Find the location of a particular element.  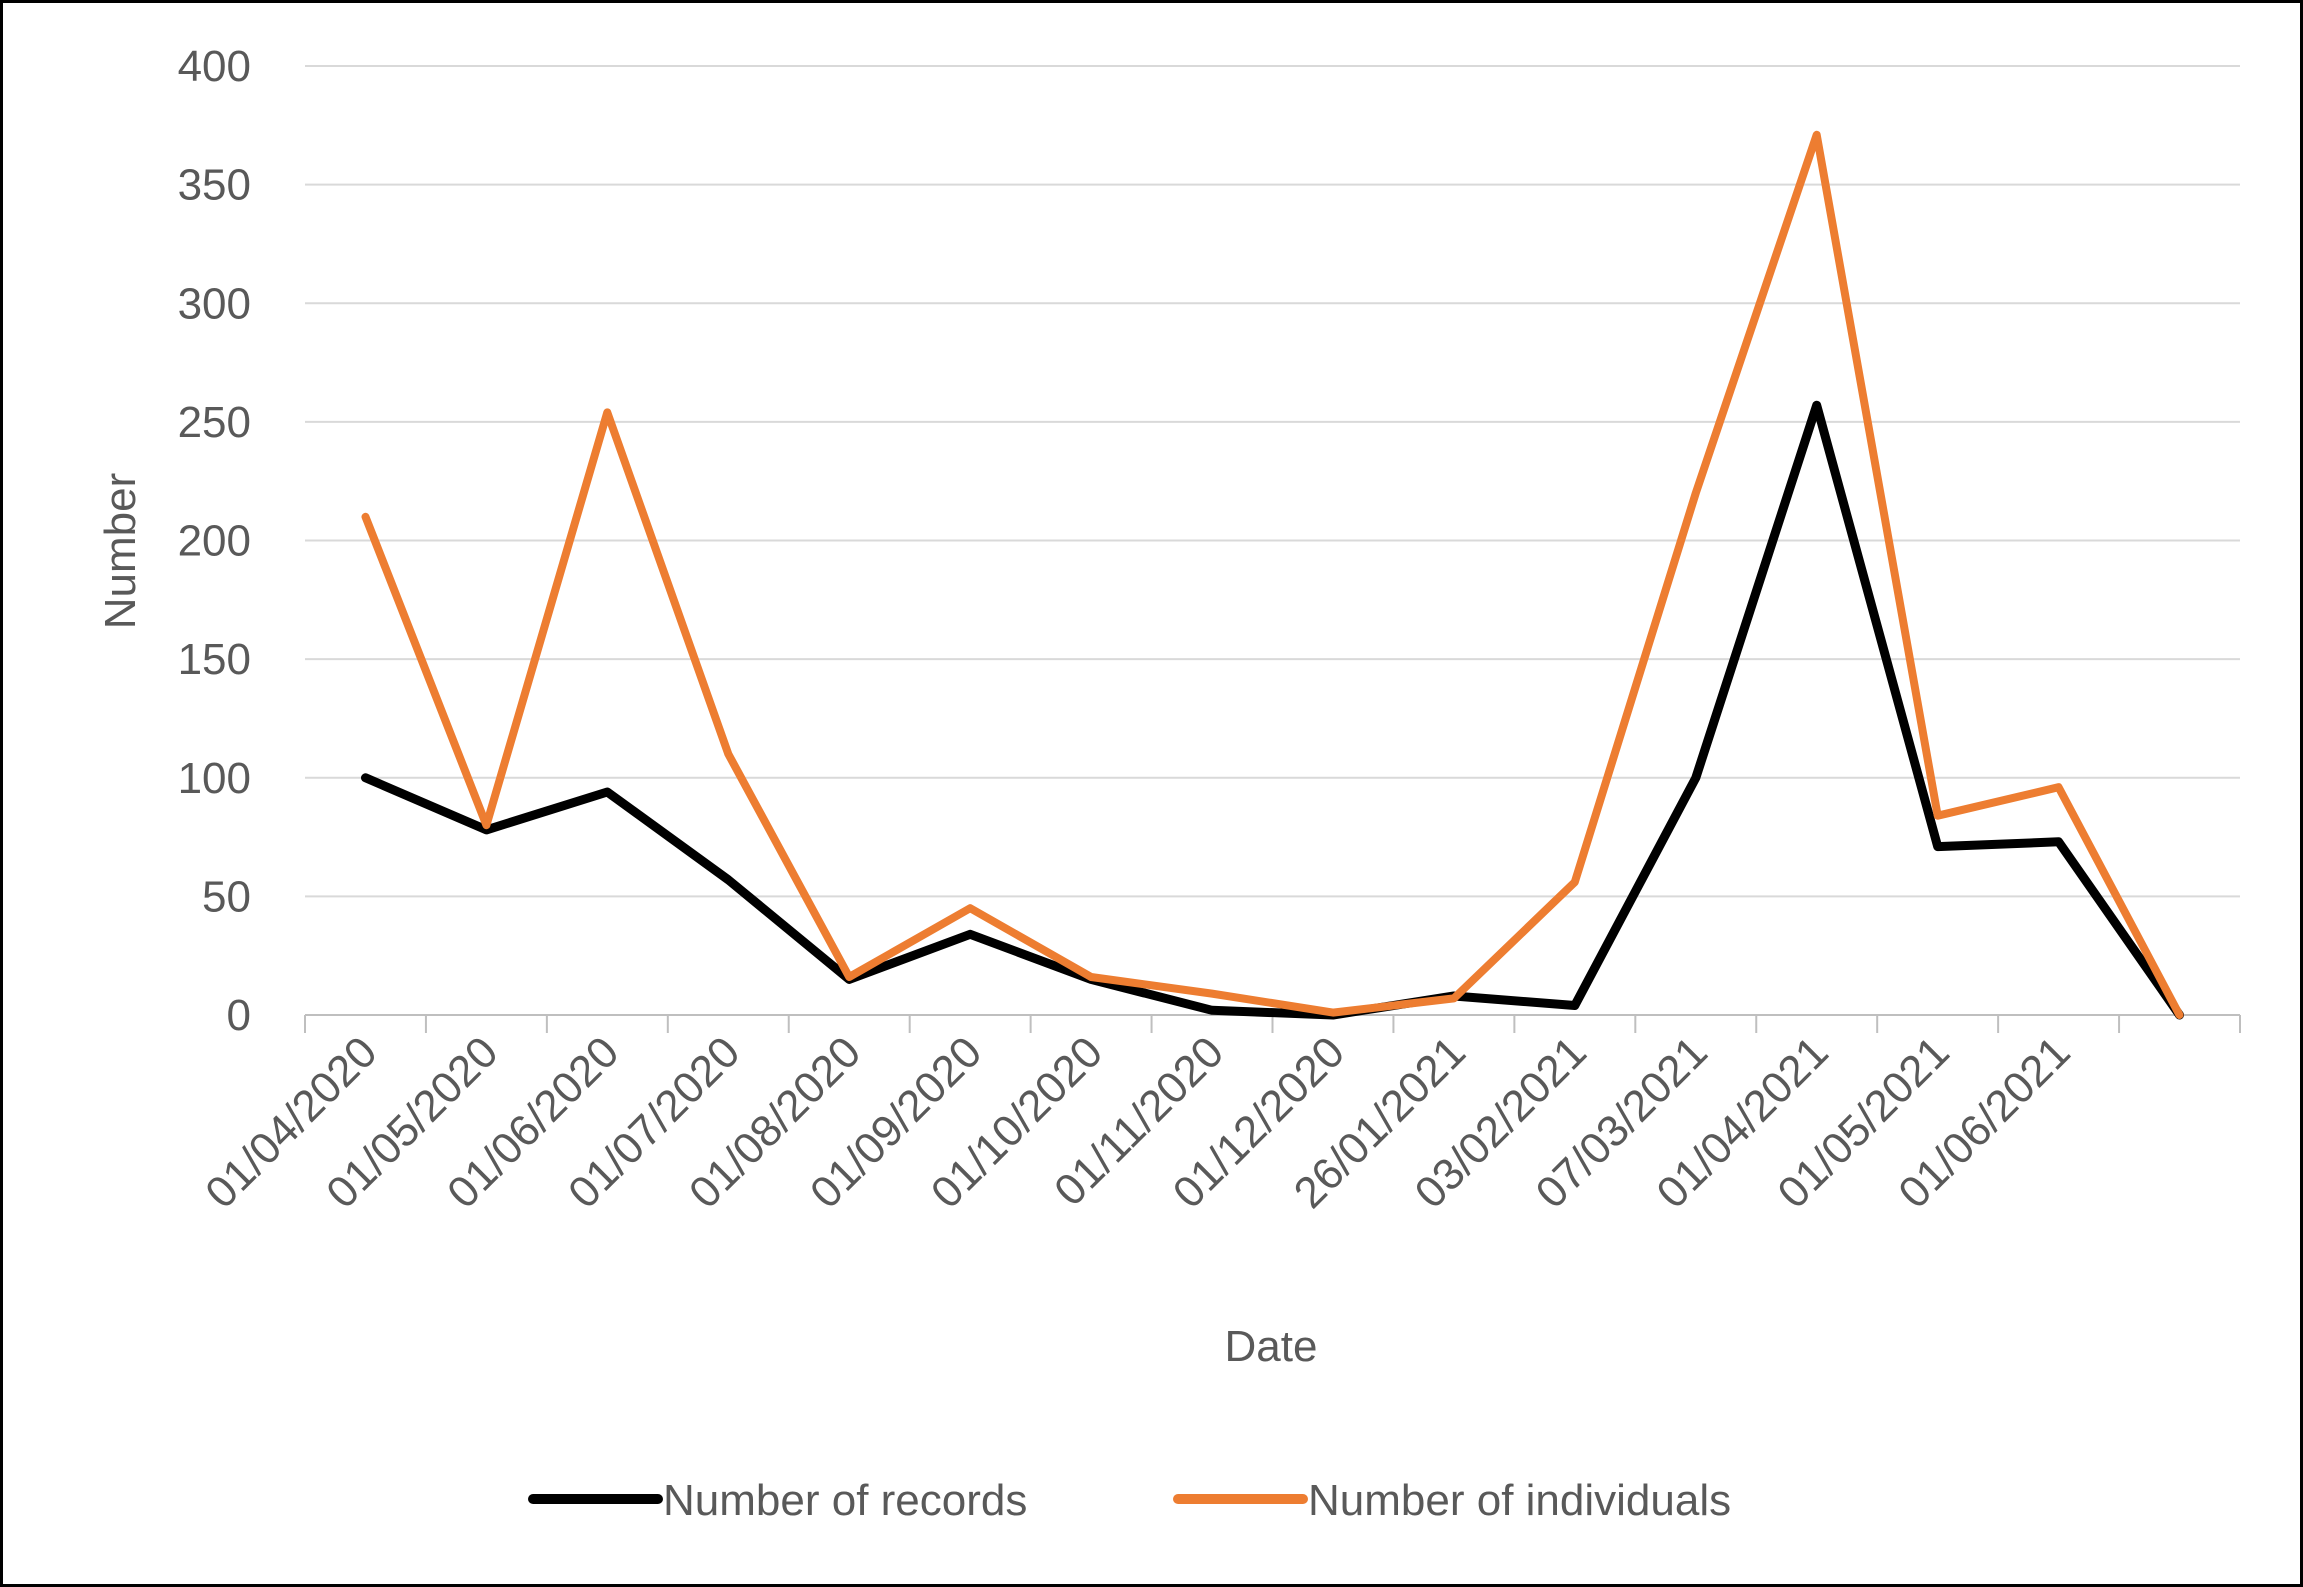

y-tick-label-250: 250 is located at coordinates (214, 422).